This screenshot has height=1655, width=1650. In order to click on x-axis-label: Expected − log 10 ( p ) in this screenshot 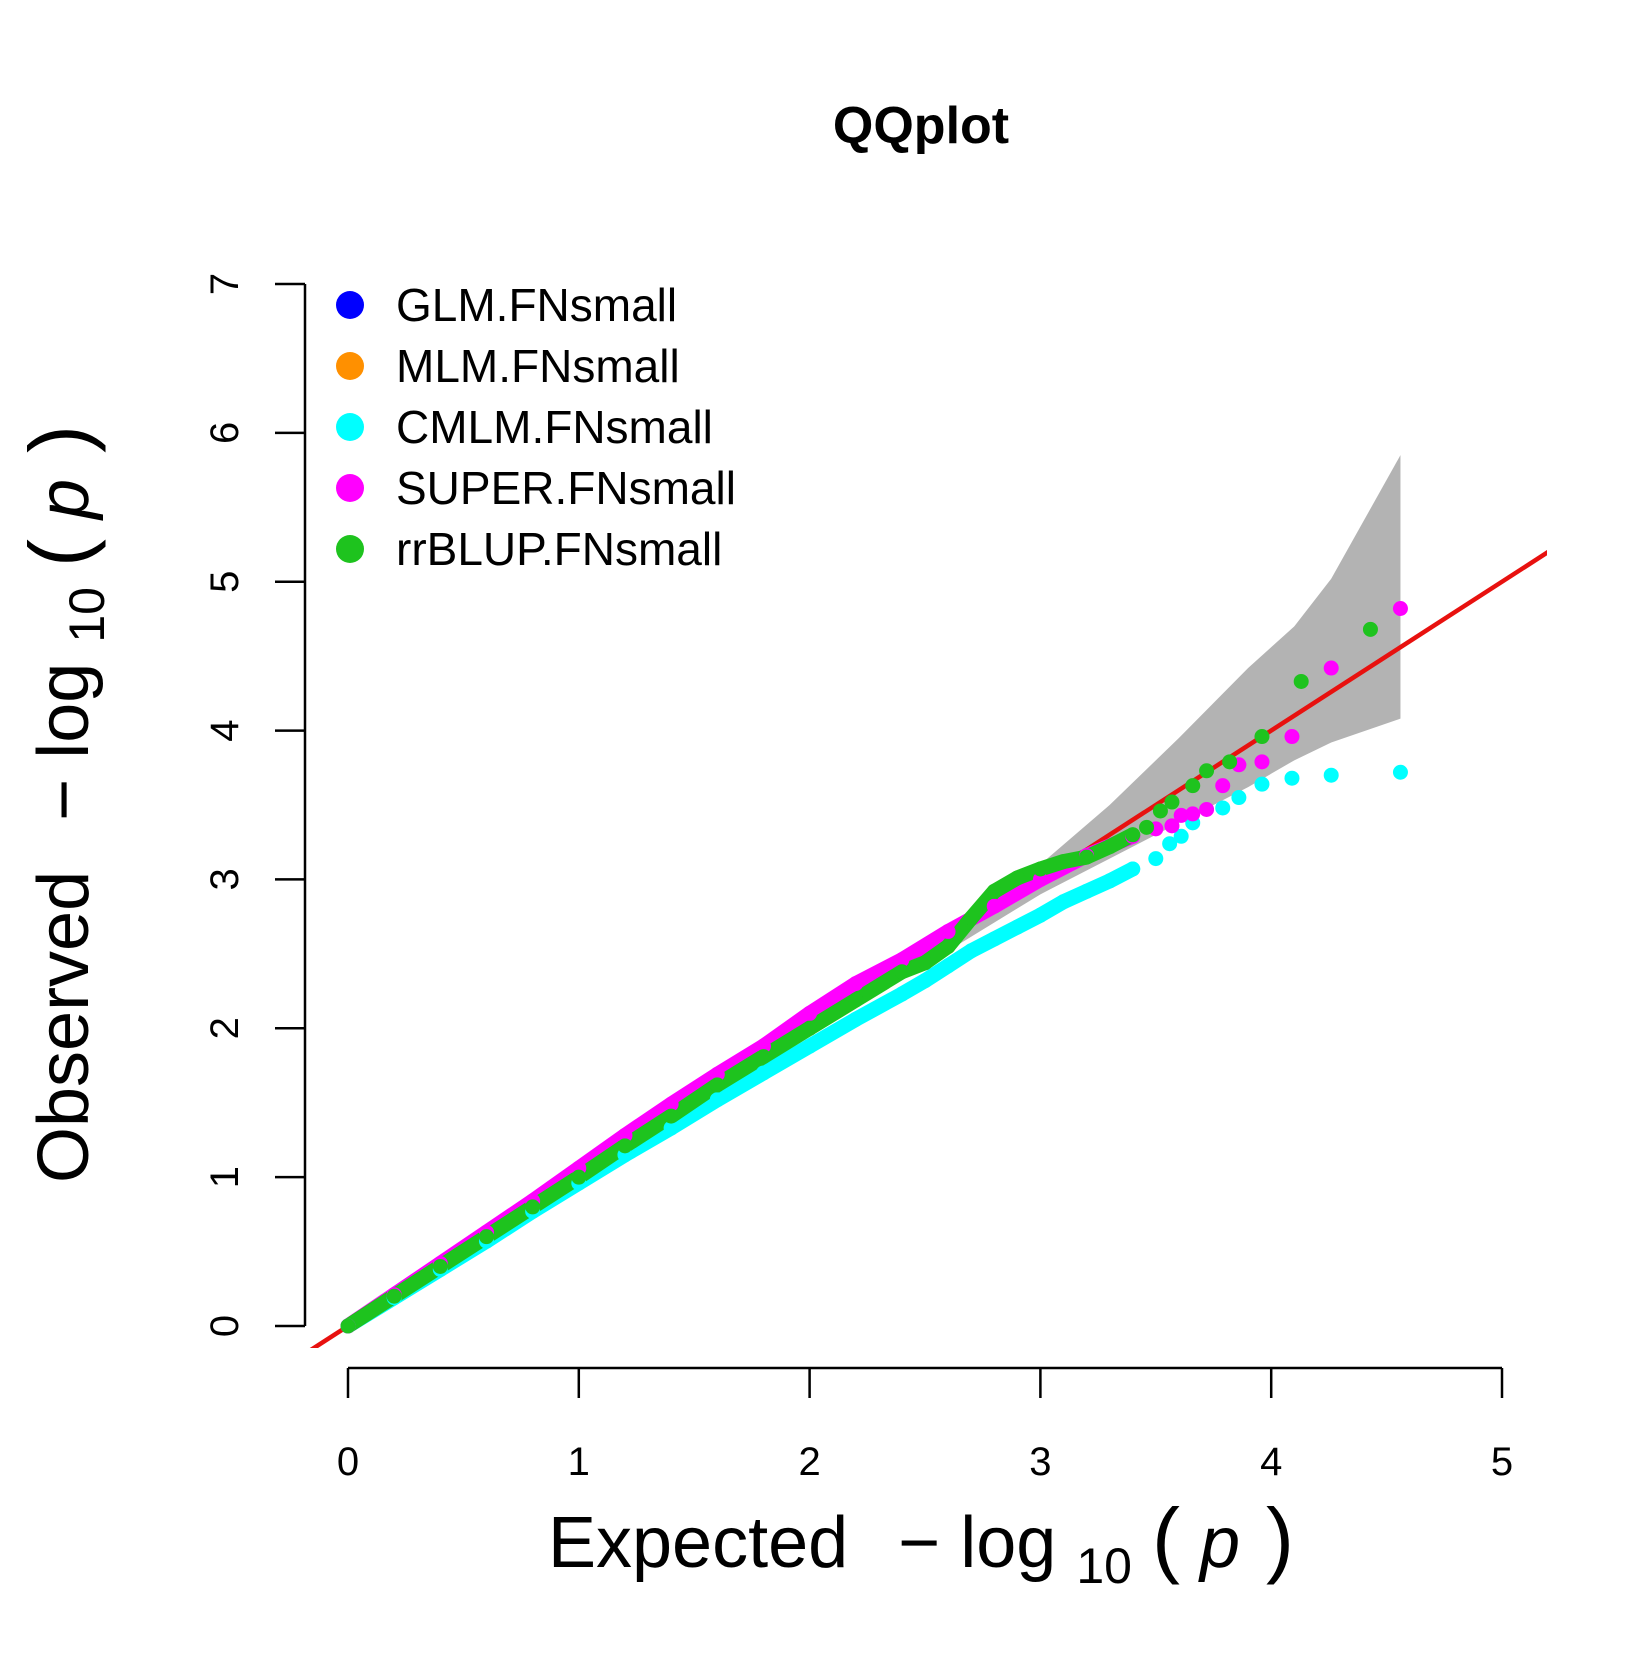, I will do `click(921, 1545)`.